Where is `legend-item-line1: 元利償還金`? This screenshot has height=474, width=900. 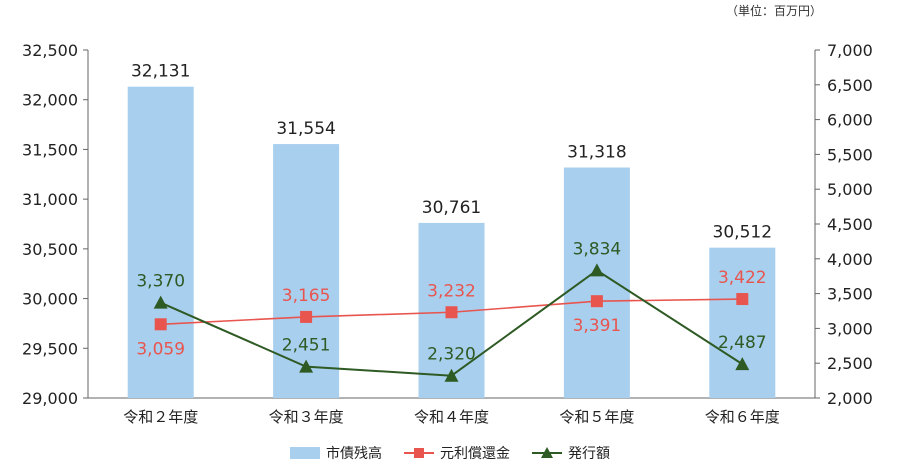 legend-item-line1: 元利償還金 is located at coordinates (457, 453).